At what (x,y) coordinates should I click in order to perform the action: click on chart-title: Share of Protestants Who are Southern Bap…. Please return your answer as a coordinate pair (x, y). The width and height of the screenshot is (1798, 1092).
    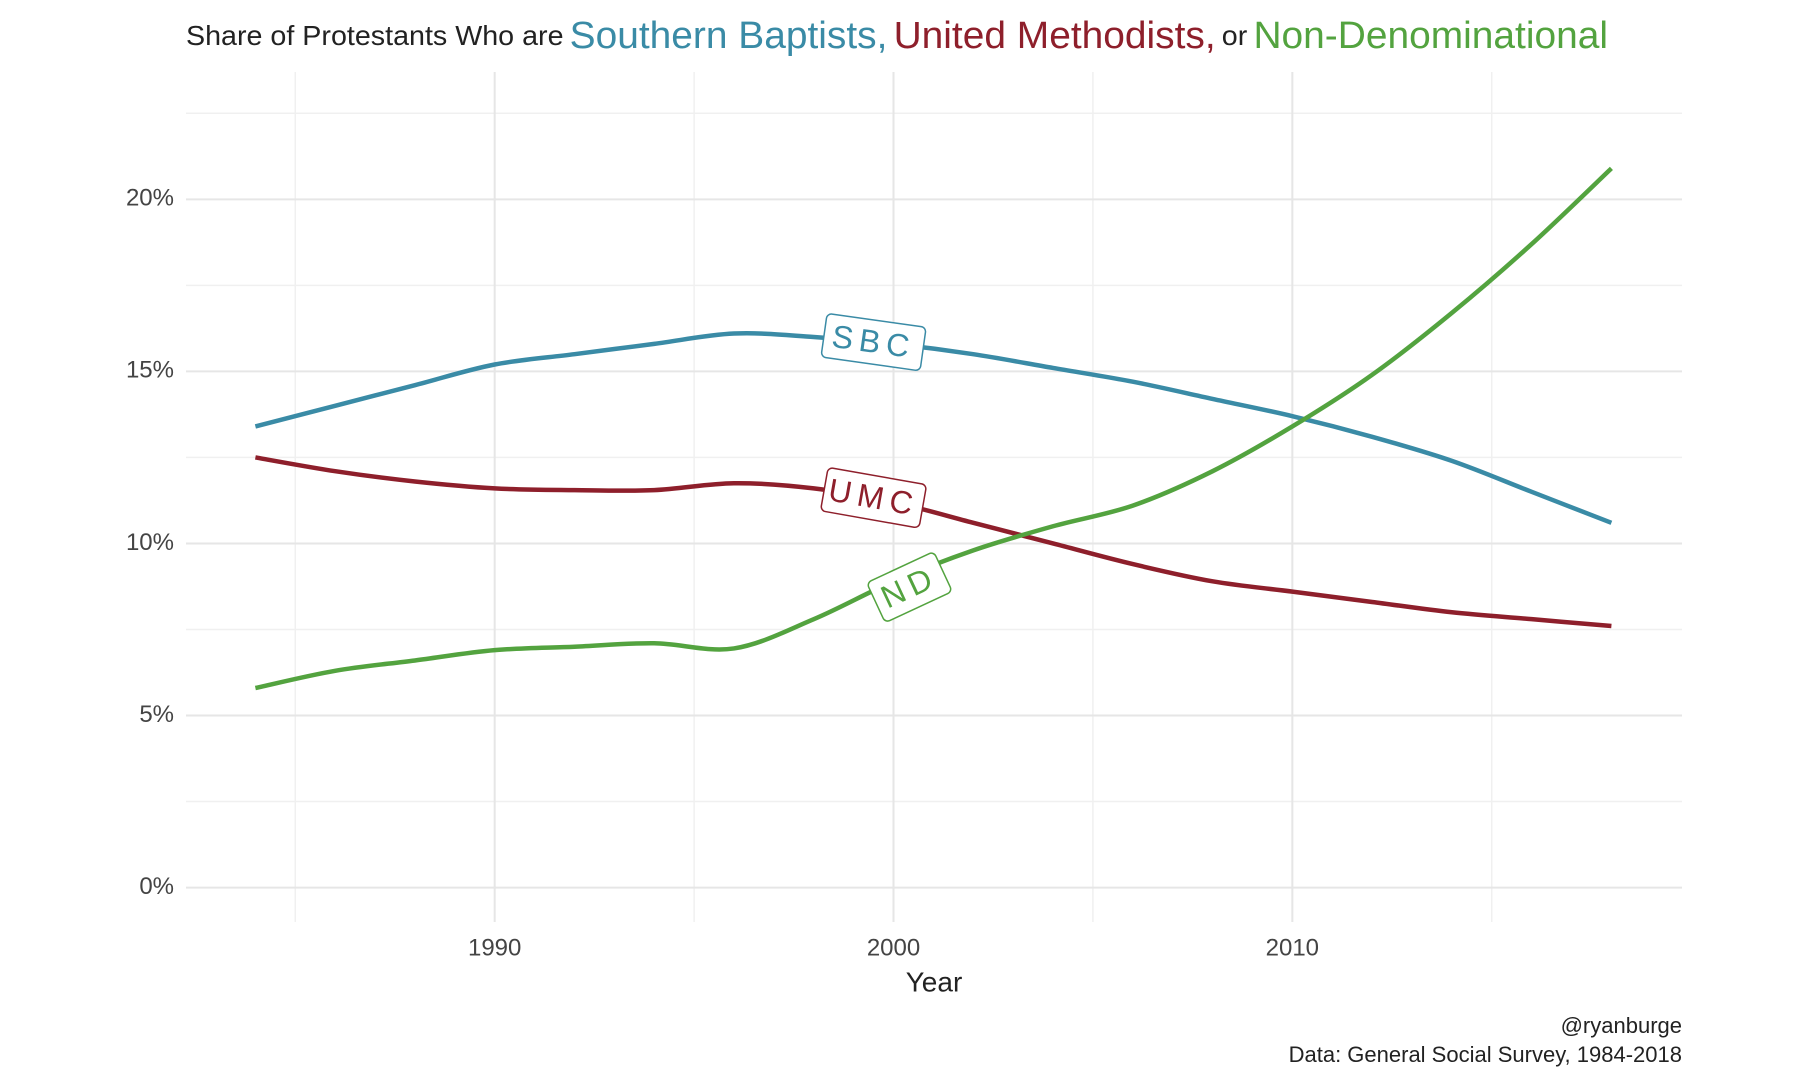
    Looking at the image, I should click on (897, 36).